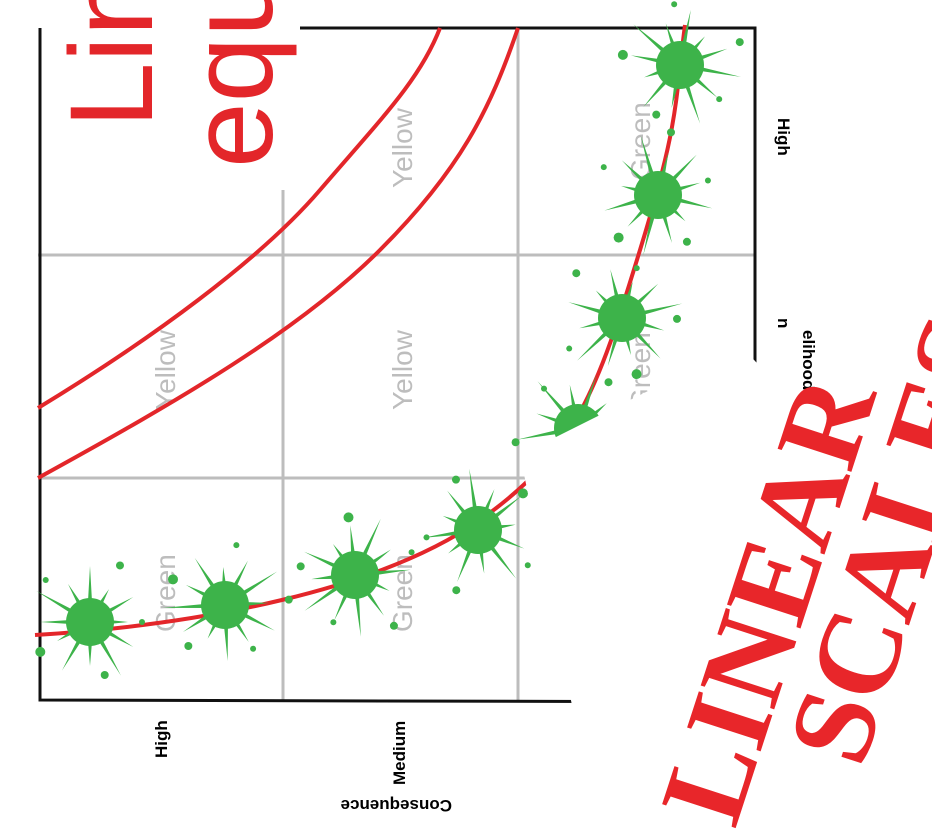 The image size is (932, 840). I want to click on bottom-axis: High Medium L Consequence, so click(400, 767).